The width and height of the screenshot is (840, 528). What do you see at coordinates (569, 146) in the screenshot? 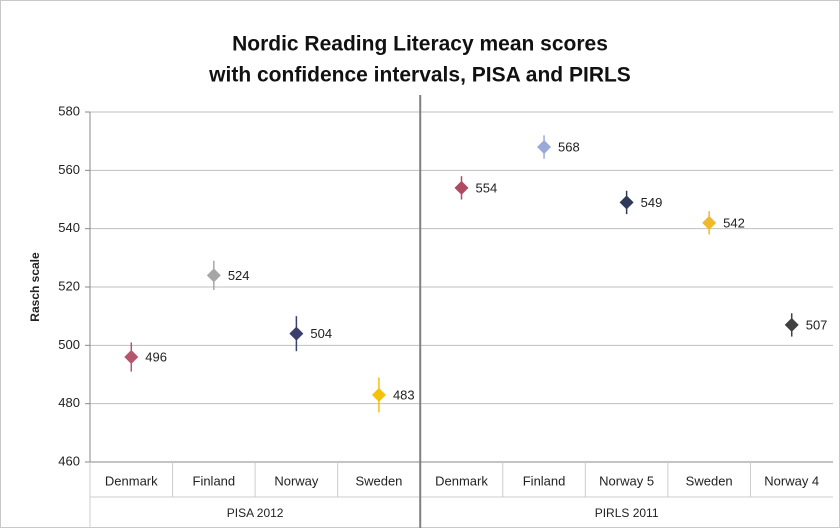
I see `data-label: 568` at bounding box center [569, 146].